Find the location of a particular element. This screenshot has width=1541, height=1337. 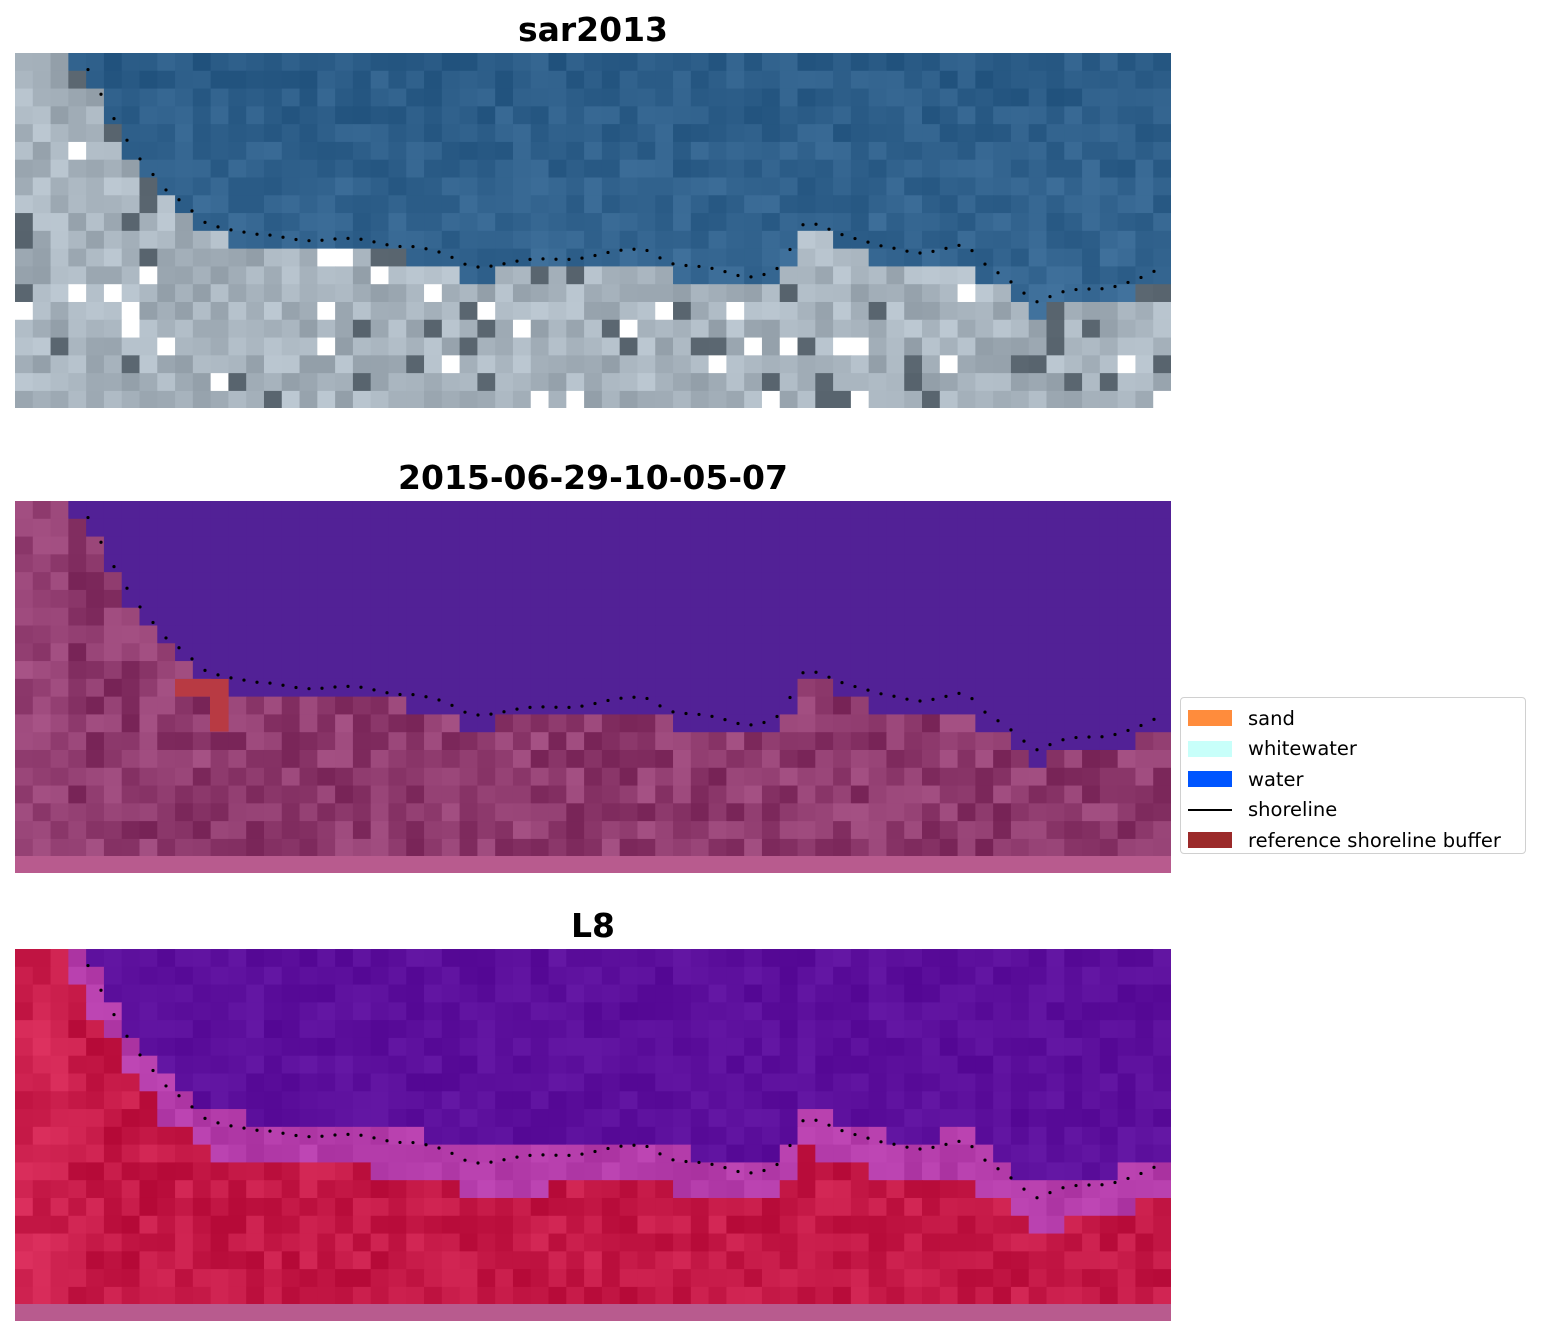

legend-item-sand: sand is located at coordinates (1352, 718).